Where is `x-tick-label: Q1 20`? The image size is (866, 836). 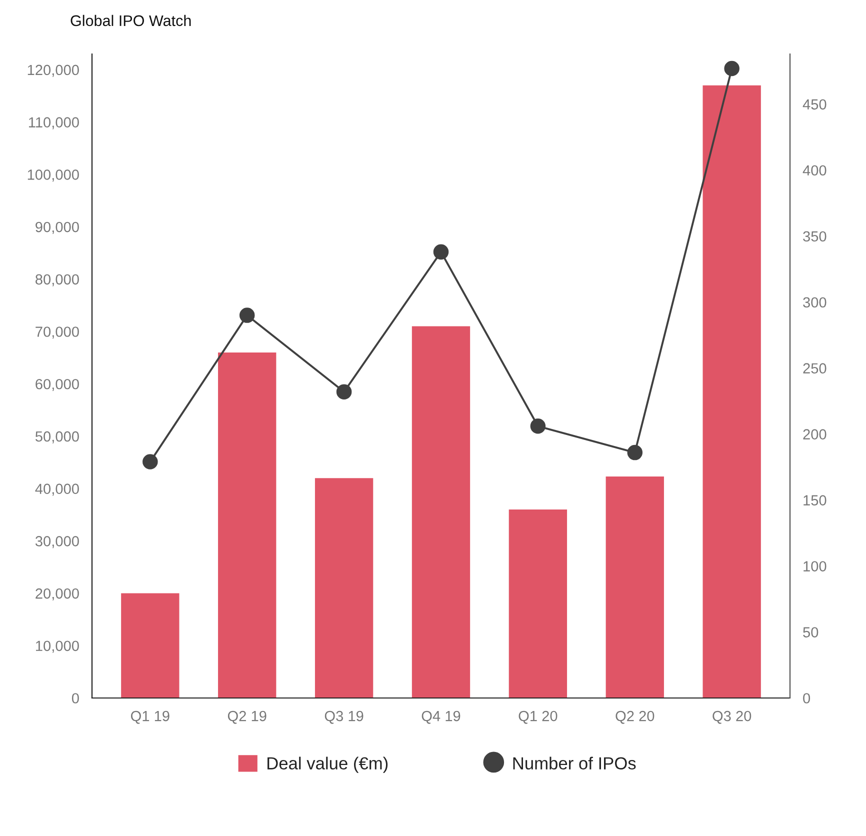 x-tick-label: Q1 20 is located at coordinates (538, 717).